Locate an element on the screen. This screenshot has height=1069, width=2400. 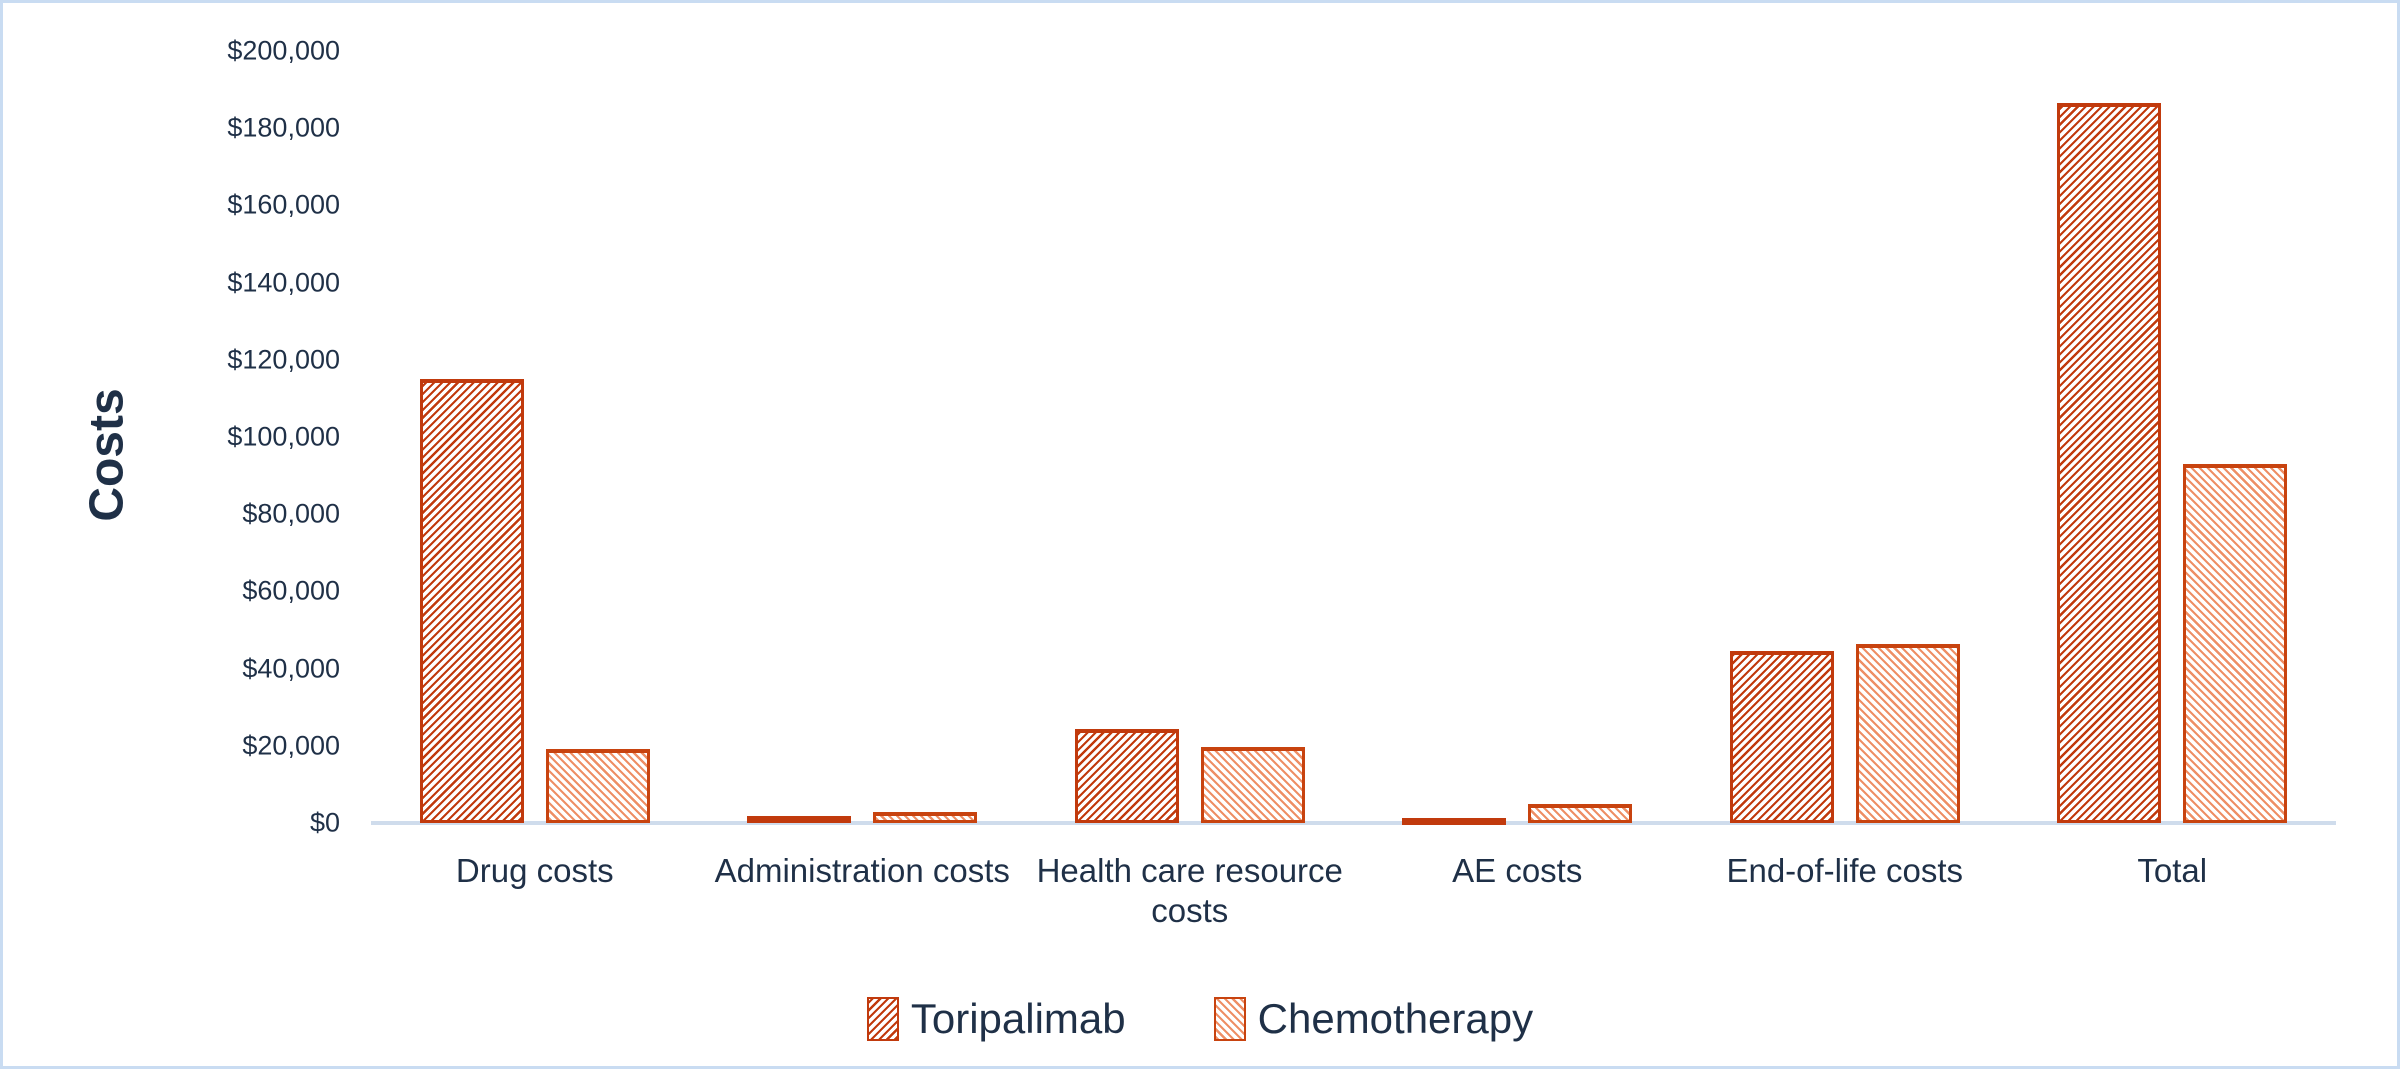
legend-label-toripalimab: Toripalimab is located at coordinates (1018, 1018).